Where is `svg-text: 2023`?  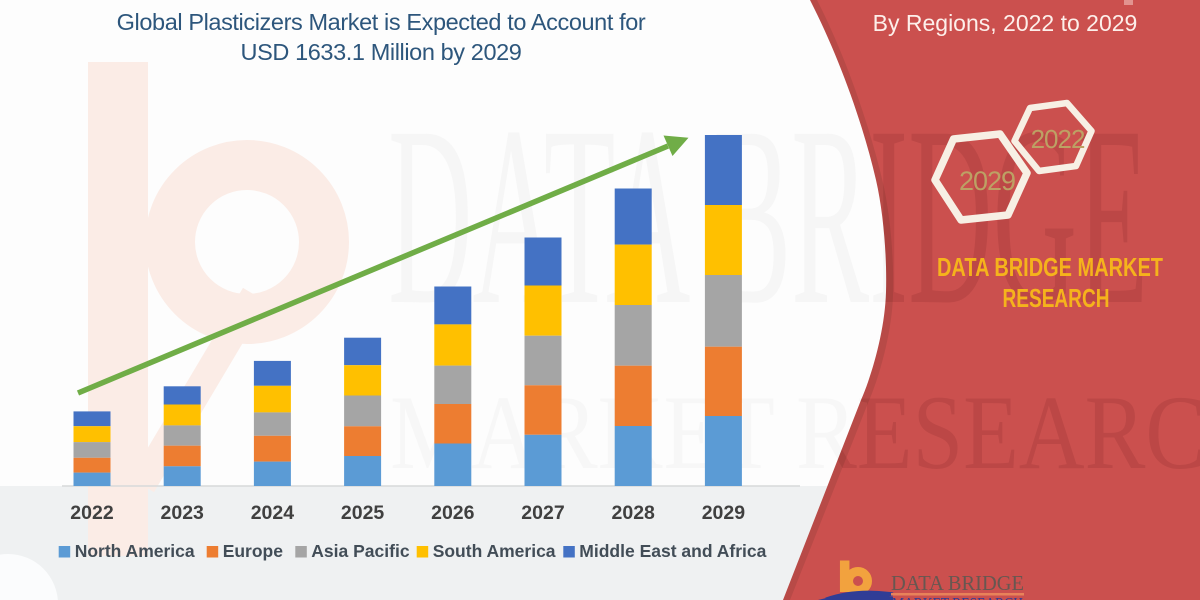
svg-text: 2023 is located at coordinates (183, 513).